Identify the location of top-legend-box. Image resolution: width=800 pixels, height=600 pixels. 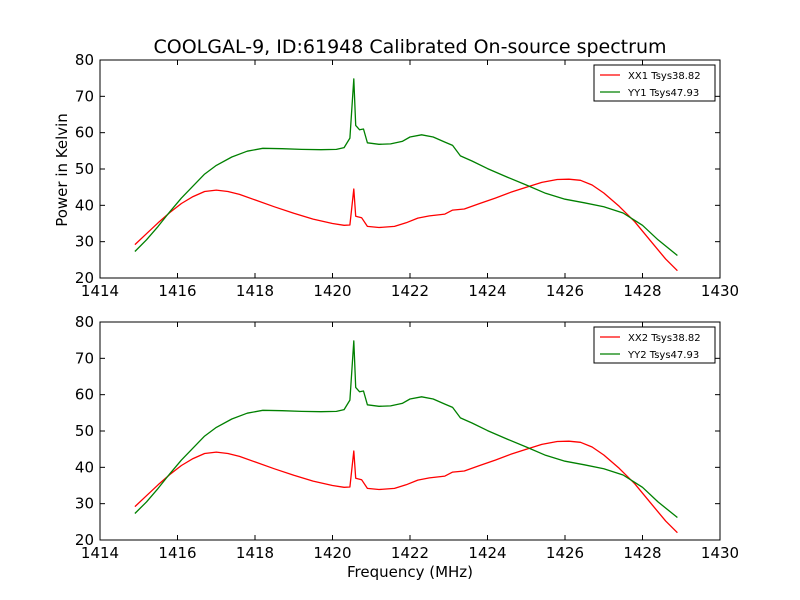
(654, 83).